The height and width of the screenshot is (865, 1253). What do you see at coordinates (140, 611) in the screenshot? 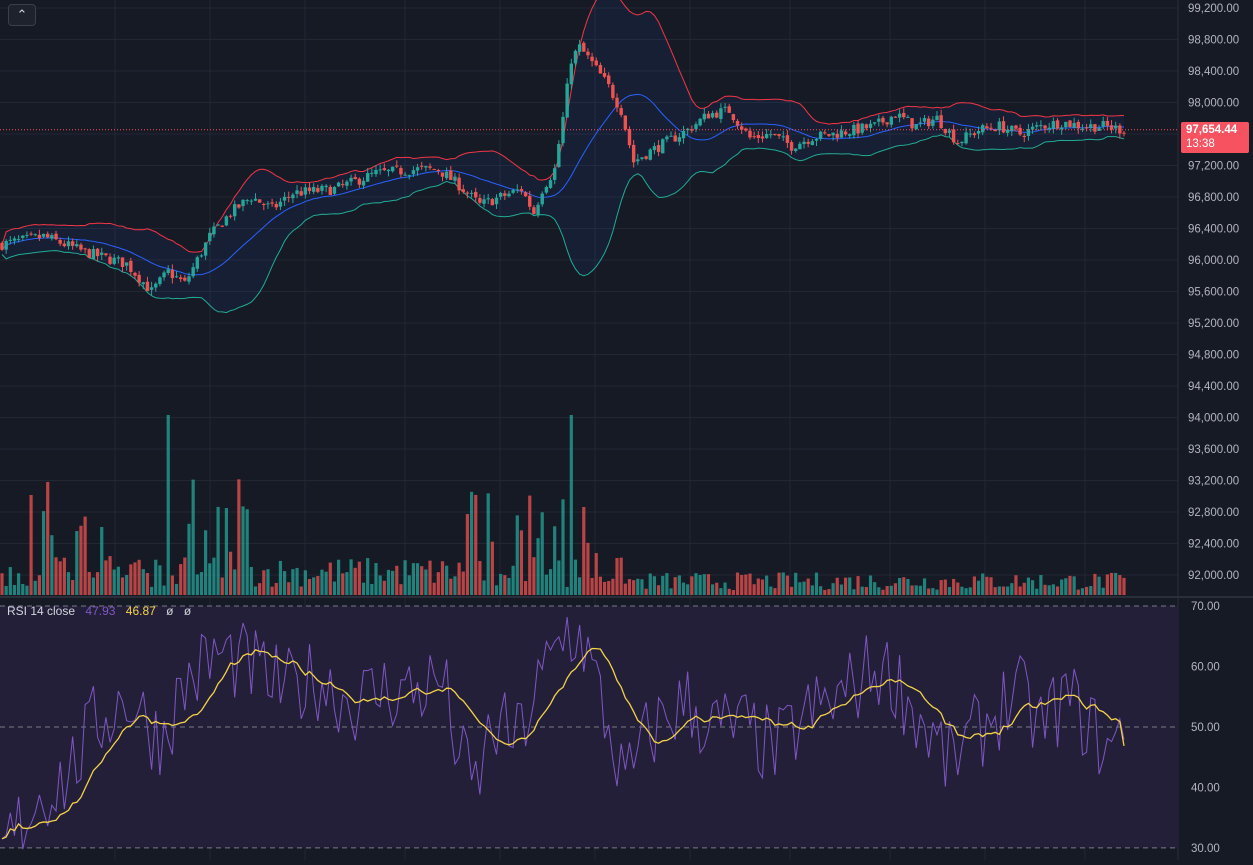
I see `rsi-ma-value: 46.87` at bounding box center [140, 611].